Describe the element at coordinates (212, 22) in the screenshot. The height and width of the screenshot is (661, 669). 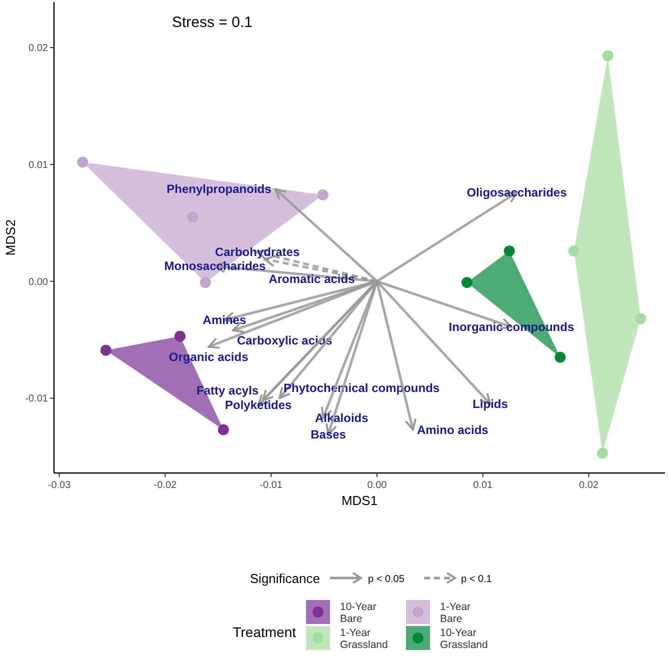
I see `annotation: Stress = 0.1` at that location.